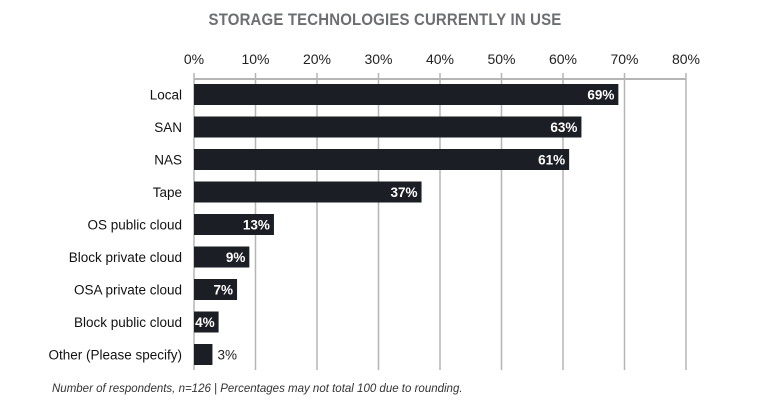 This screenshot has width=770, height=419. I want to click on x-tick-label: 70%, so click(624, 59).